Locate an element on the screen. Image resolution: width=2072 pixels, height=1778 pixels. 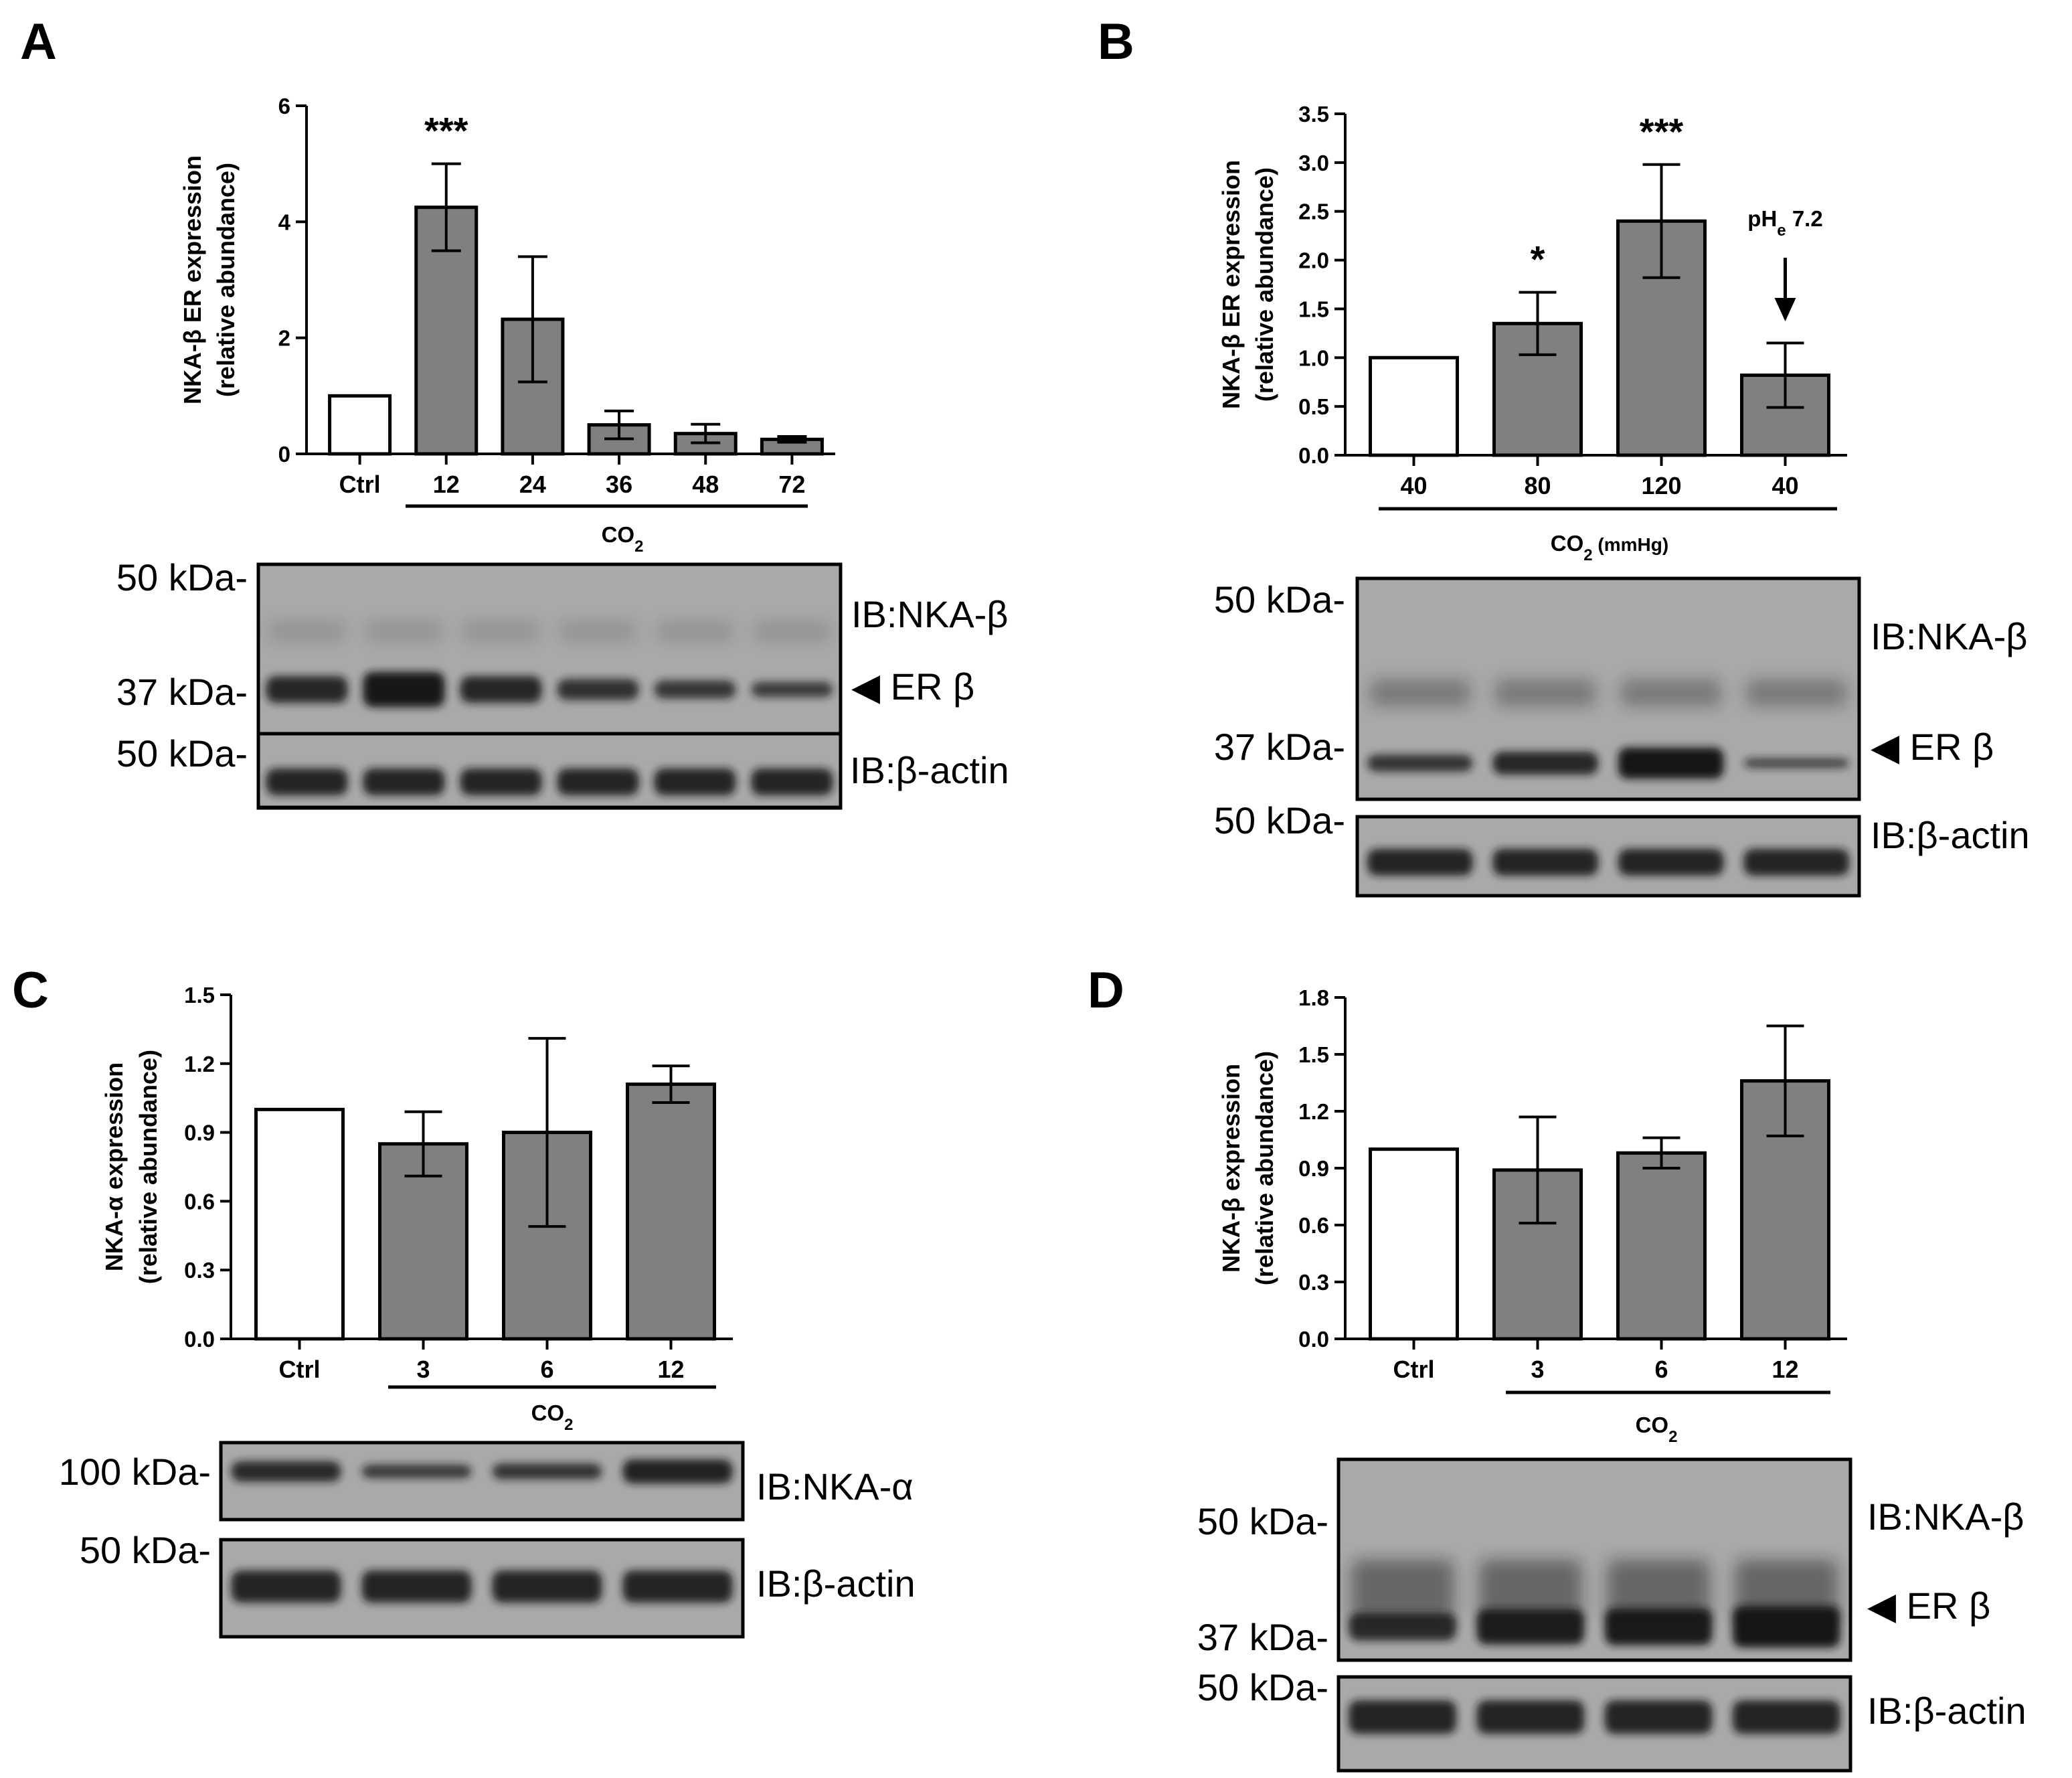
blot-target is located at coordinates (1594, 1559).